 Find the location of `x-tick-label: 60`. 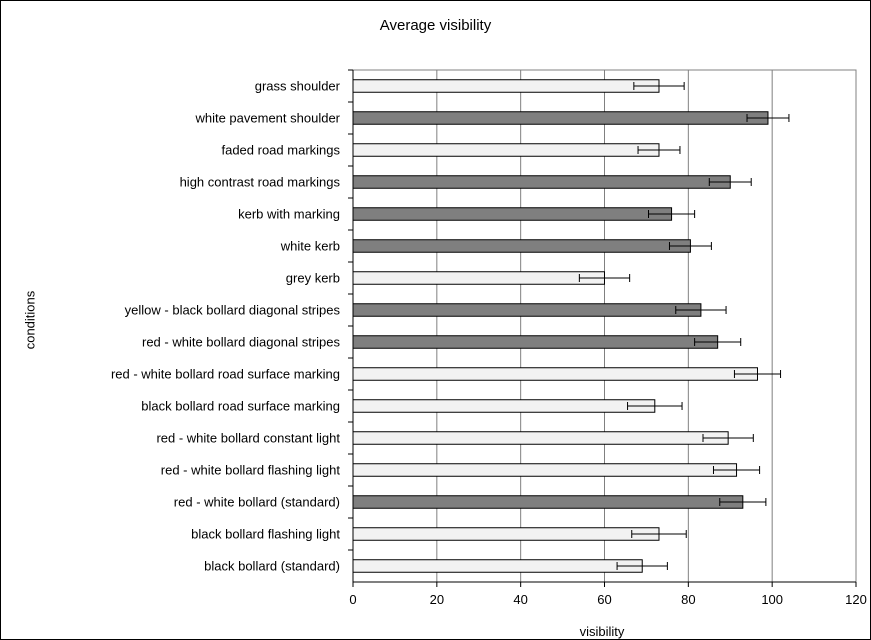

x-tick-label: 60 is located at coordinates (604, 599).